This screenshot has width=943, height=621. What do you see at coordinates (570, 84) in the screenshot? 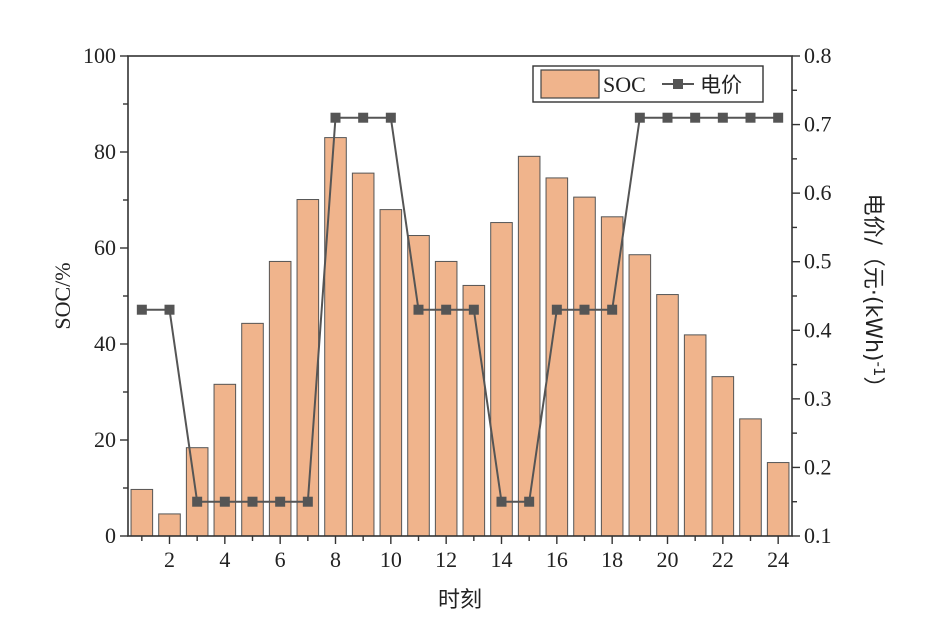
I see `legend-soc-swatch` at bounding box center [570, 84].